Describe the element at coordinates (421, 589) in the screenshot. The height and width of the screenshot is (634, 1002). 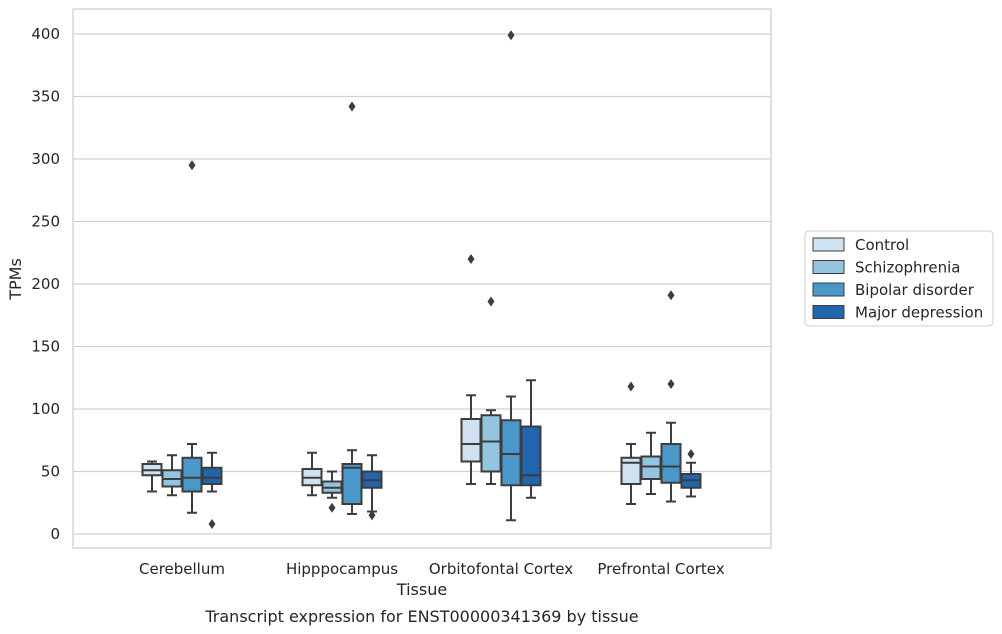
I see `x-axis-title: Tissue` at that location.